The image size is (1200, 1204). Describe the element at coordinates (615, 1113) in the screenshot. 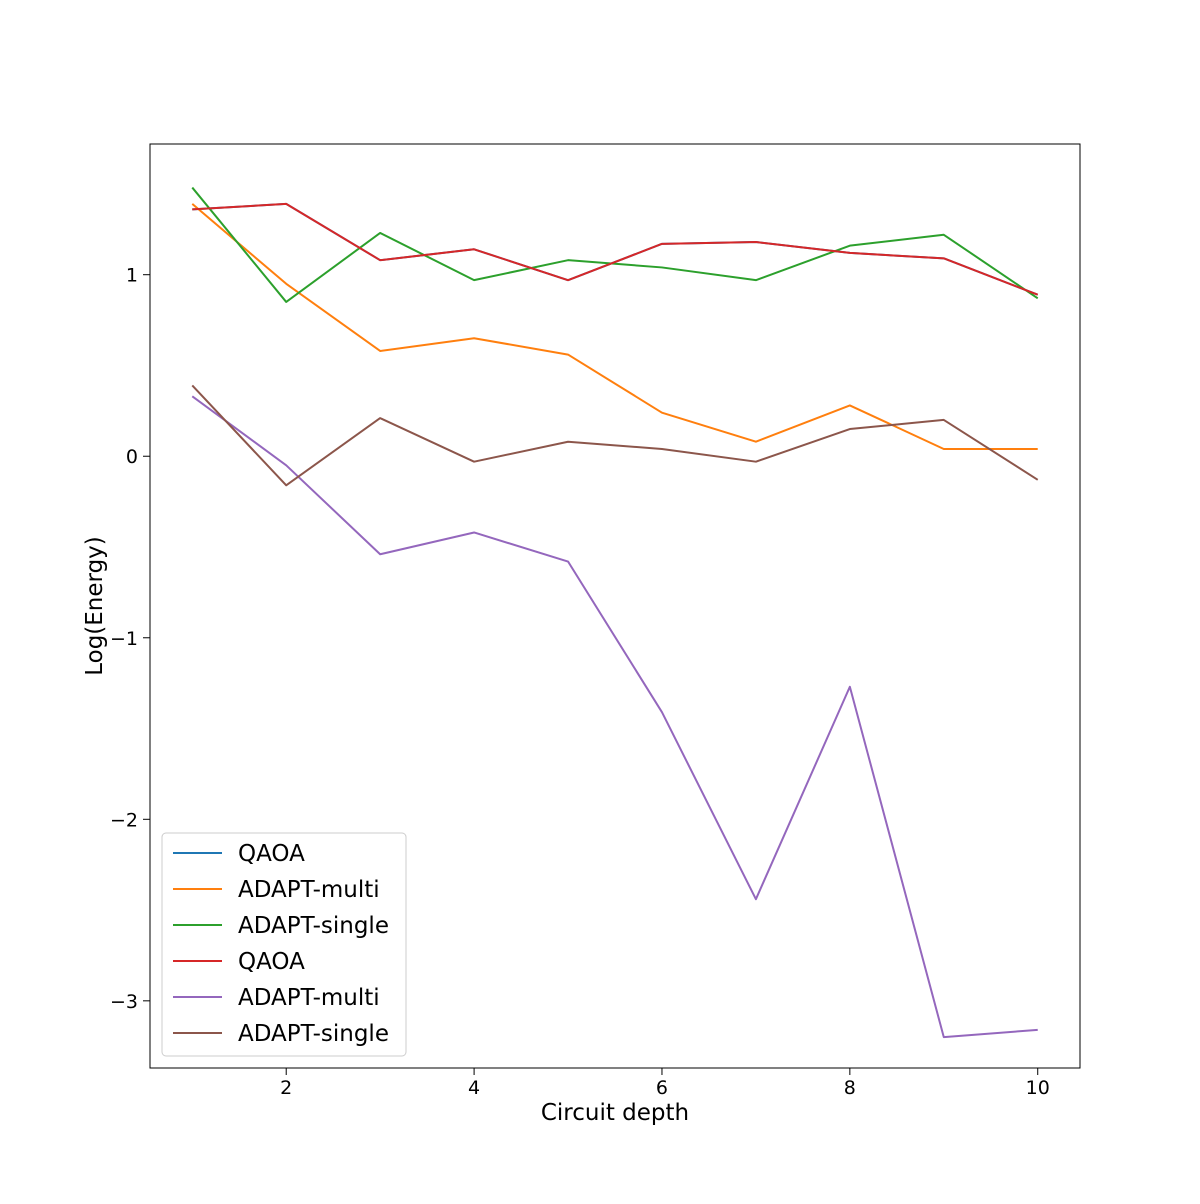

I see `x-axis-label: Circuit depth` at that location.